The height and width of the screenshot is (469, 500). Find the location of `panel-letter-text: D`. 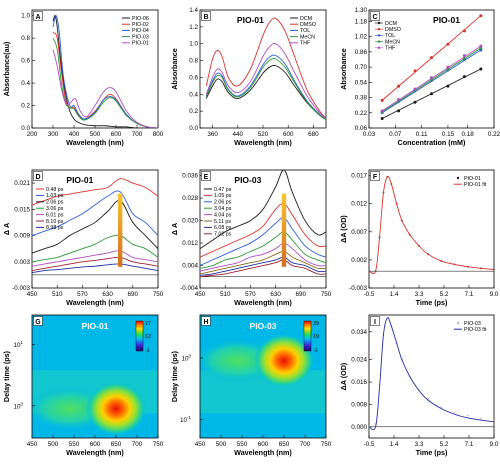

panel-letter-text: D is located at coordinates (37, 177).